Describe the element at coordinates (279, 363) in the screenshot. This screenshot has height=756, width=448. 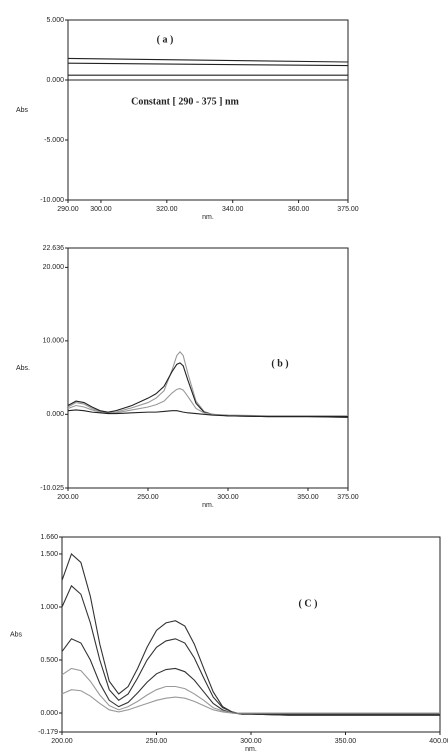
I see `annotation: ( b )` at that location.